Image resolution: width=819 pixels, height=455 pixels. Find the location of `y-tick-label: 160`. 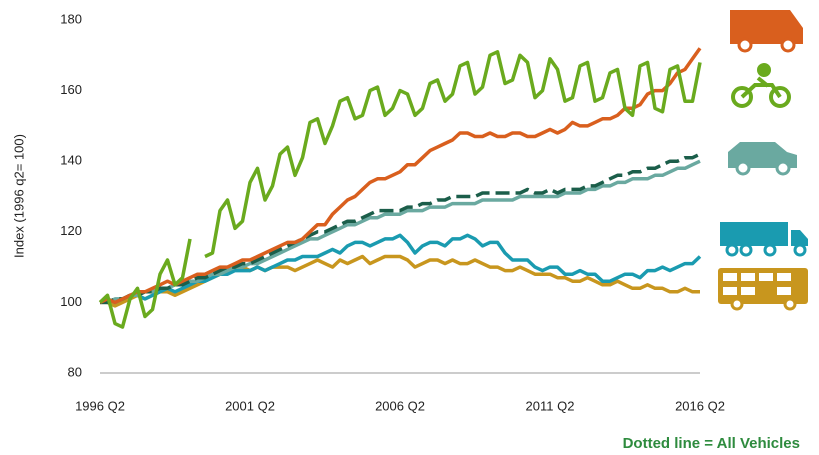

y-tick-label: 160 is located at coordinates (71, 89).